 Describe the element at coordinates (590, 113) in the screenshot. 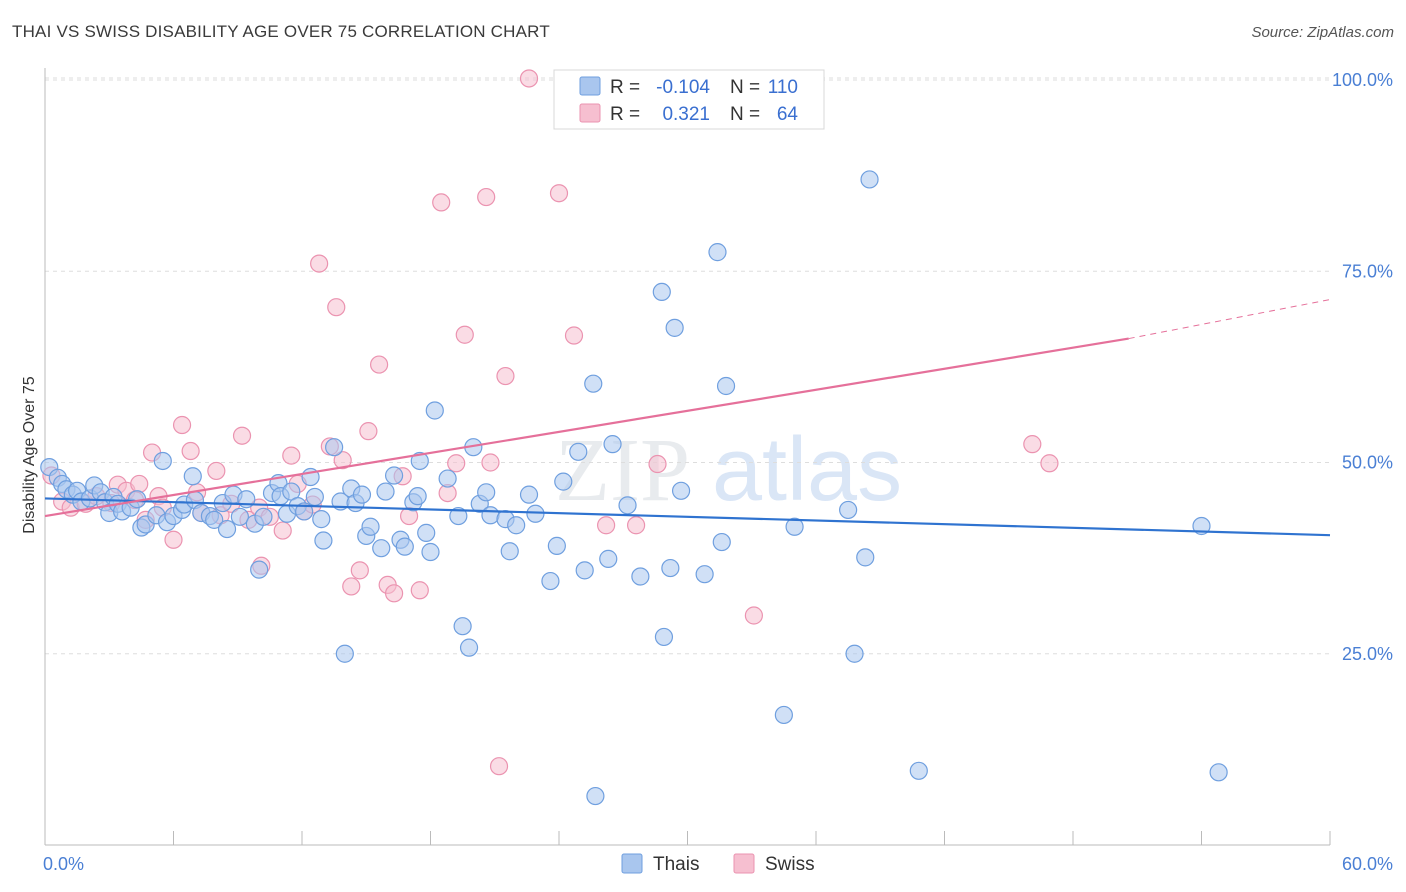

I see `legend-swatch-swiss` at that location.